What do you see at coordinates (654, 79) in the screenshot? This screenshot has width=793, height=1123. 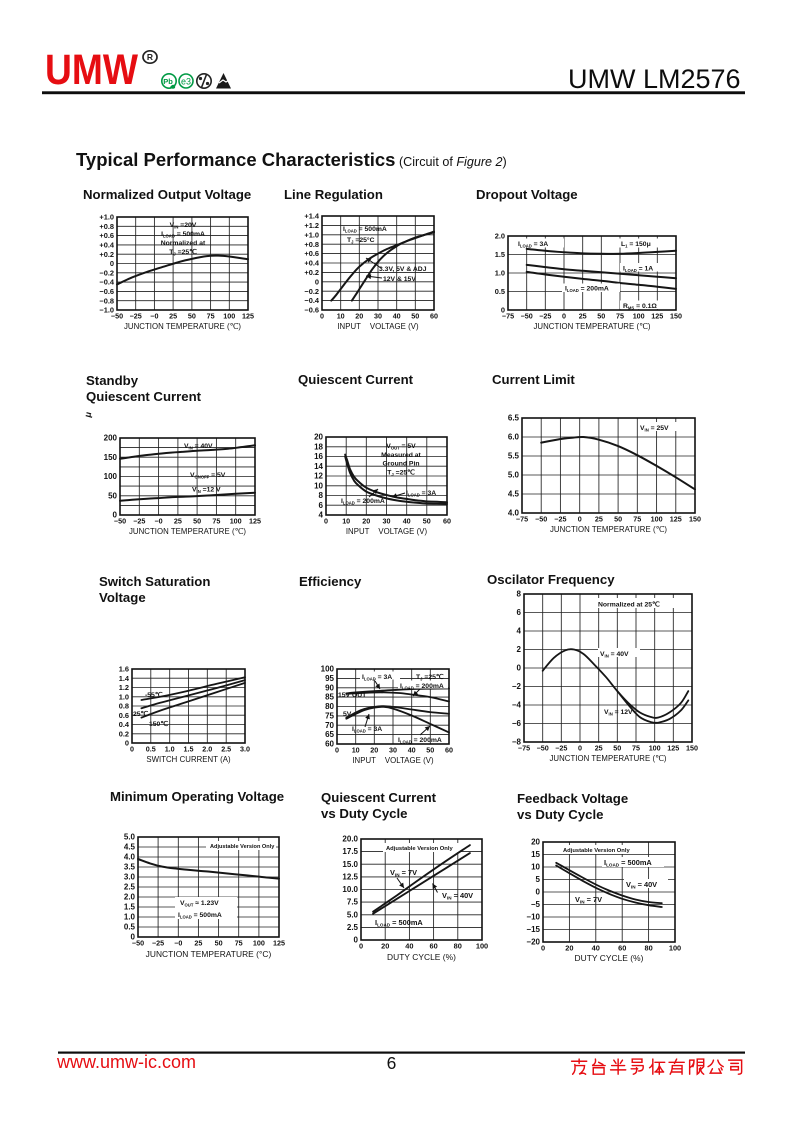 I see `svg-text: UMW LM2576` at bounding box center [654, 79].